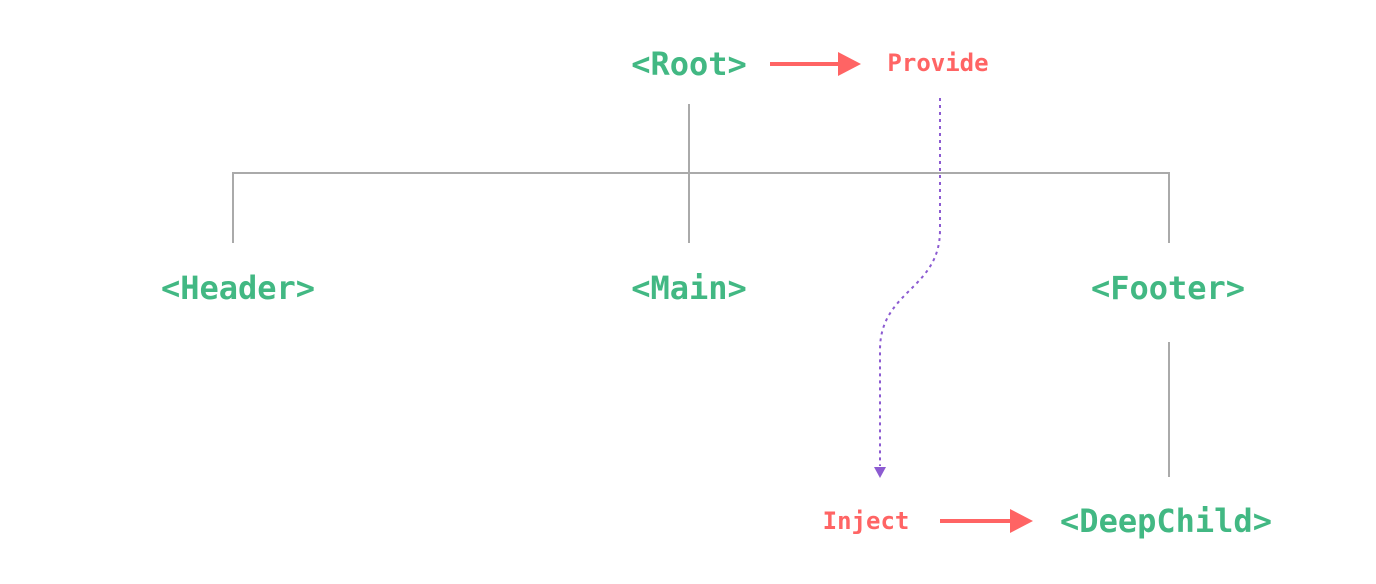  I want to click on injection-path, so click(907, 288).